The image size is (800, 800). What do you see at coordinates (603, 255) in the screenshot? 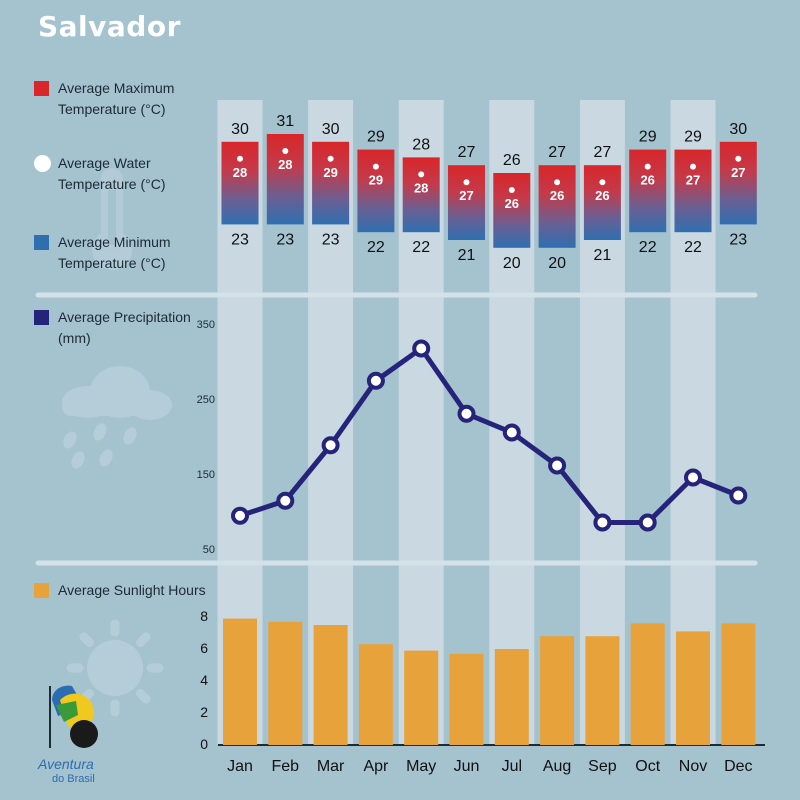
I see `min-temp-label: 21` at bounding box center [603, 255].